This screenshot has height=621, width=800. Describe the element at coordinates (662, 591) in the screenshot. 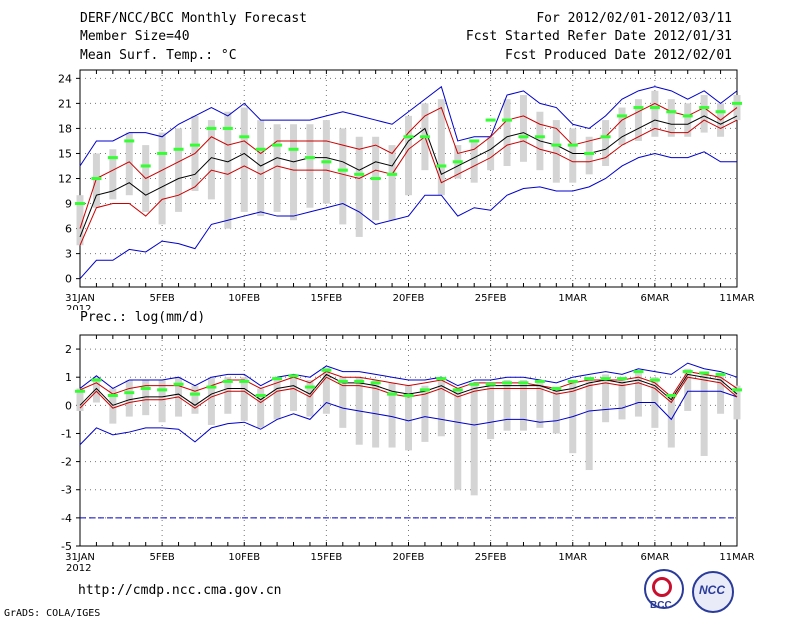

I see `bcc-logo: BCC` at that location.